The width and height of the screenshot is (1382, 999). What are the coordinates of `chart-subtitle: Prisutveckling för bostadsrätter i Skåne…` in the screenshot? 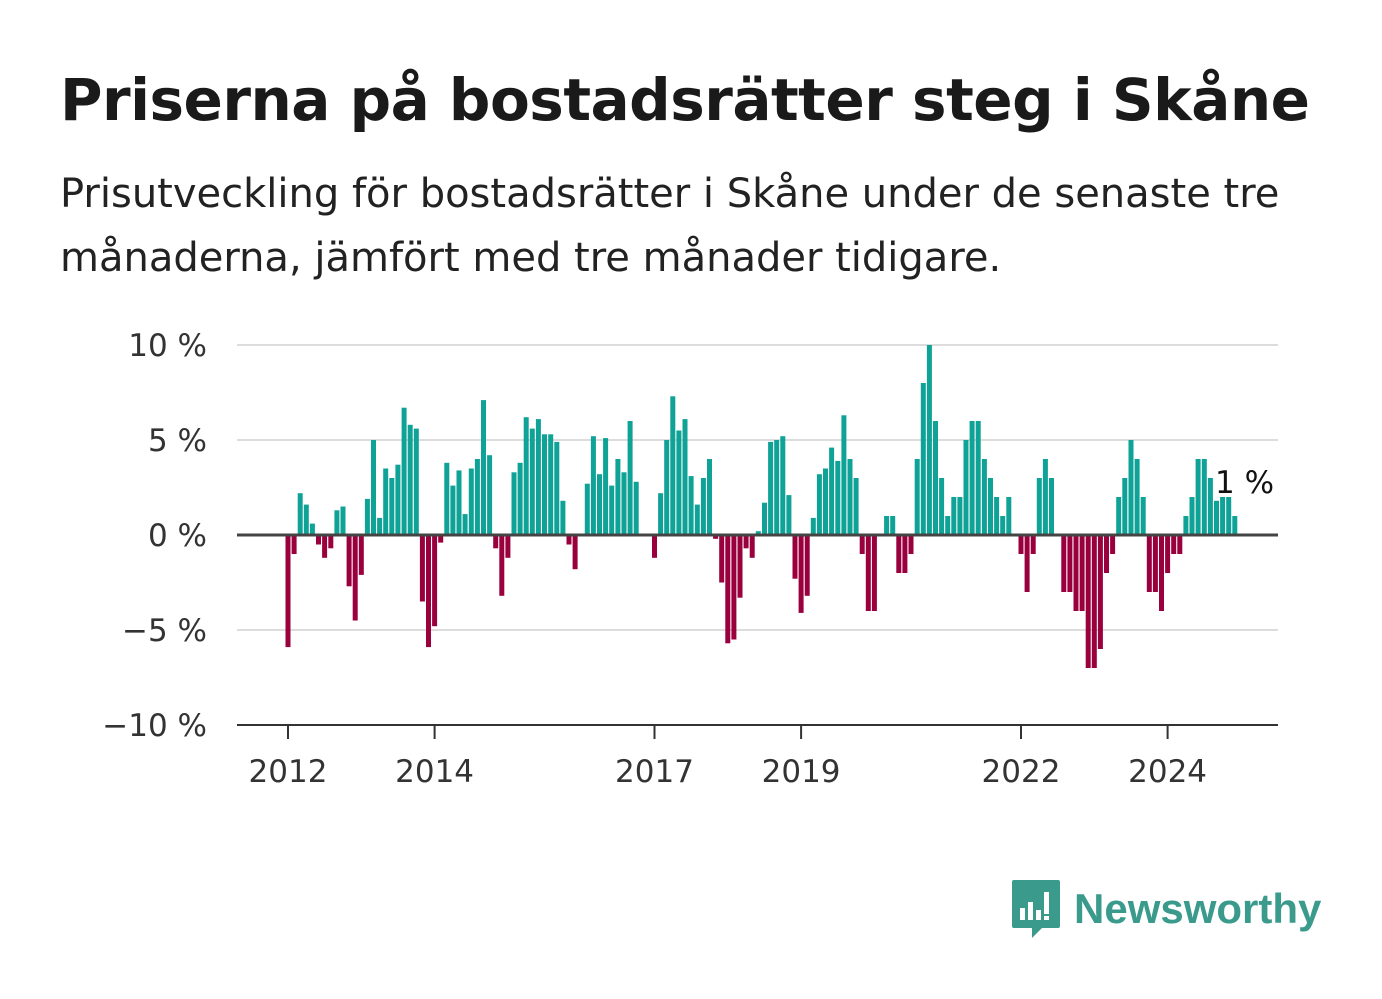 It's located at (670, 226).